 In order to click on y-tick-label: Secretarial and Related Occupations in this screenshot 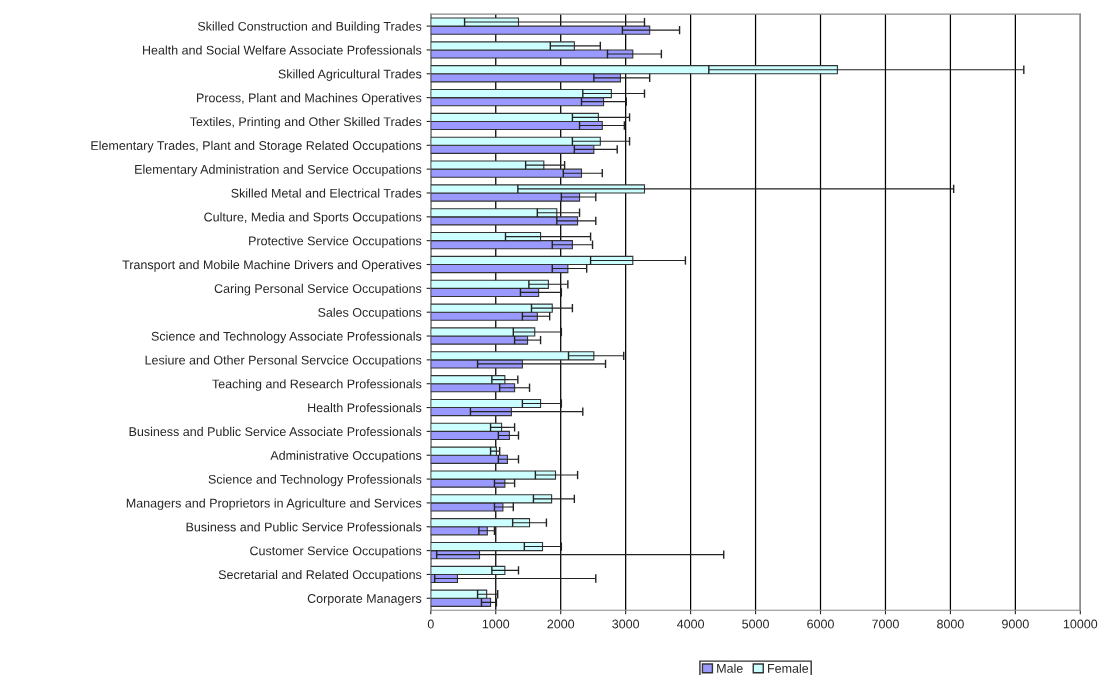, I will do `click(320, 575)`.